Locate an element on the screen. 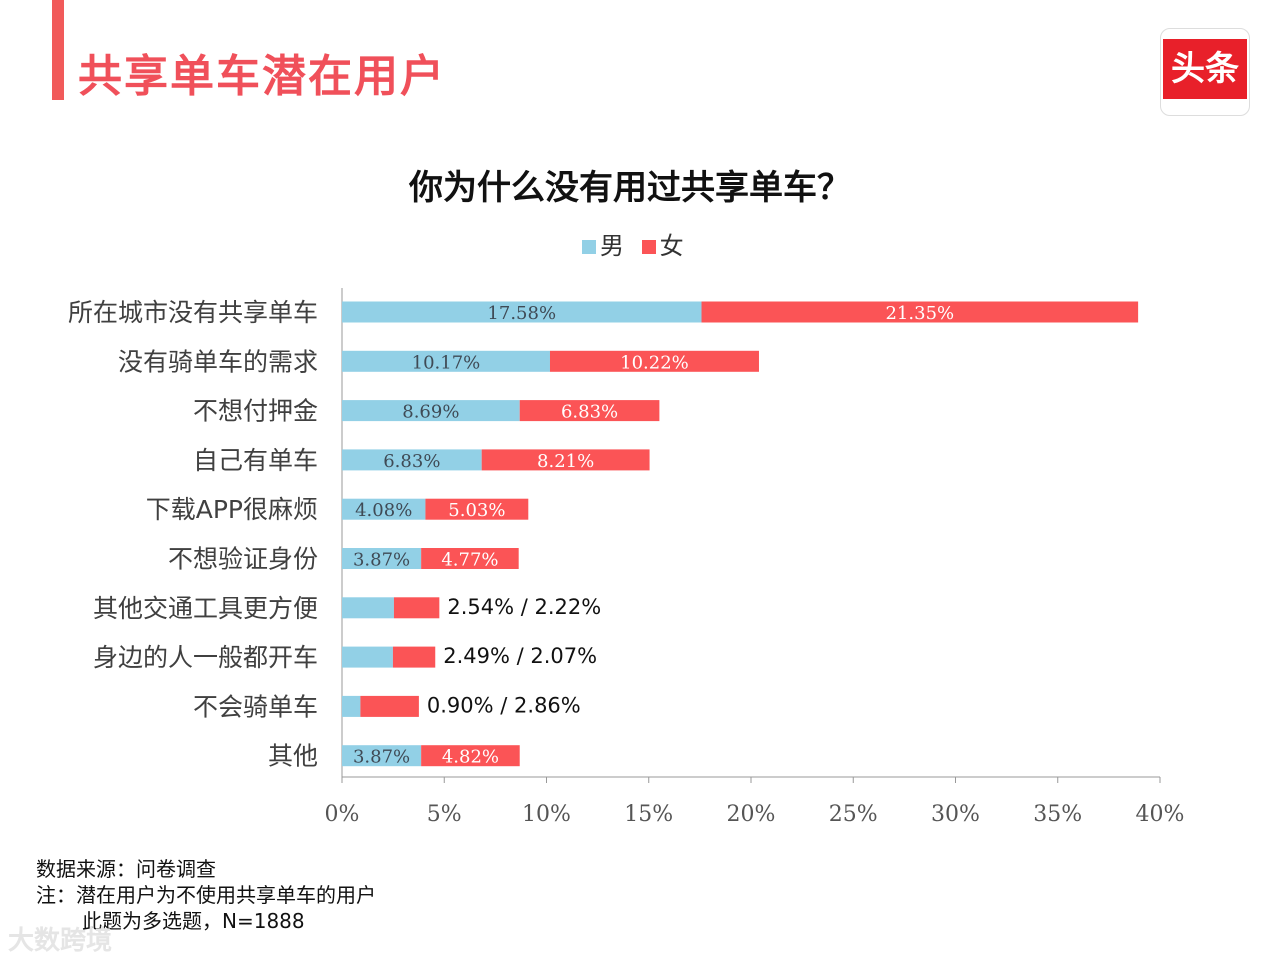 This screenshot has width=1280, height=960. data-label: 8.69% is located at coordinates (430, 412).